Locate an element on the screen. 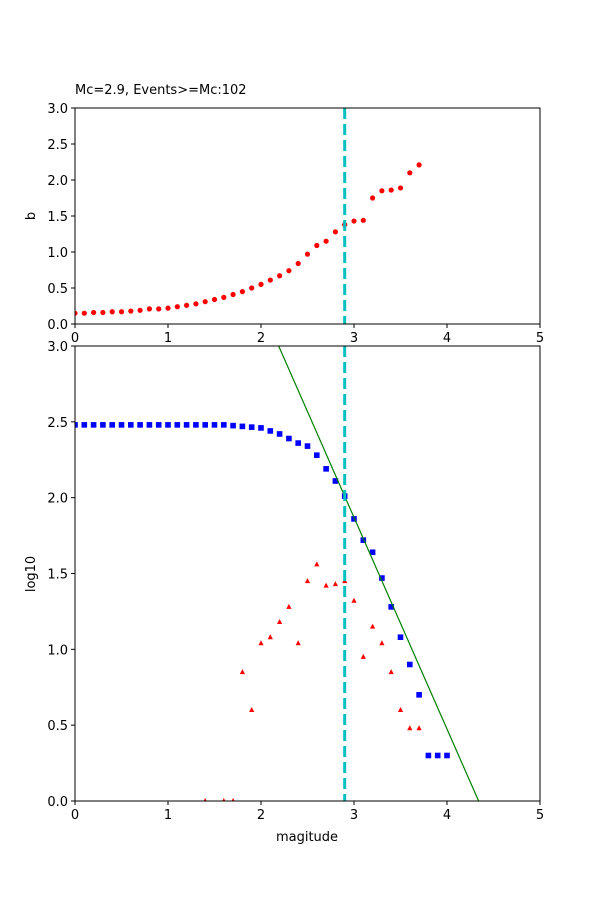 The height and width of the screenshot is (900, 600). top-chart-title: Mc=2.9, Events>=Mc:102 is located at coordinates (161, 90).